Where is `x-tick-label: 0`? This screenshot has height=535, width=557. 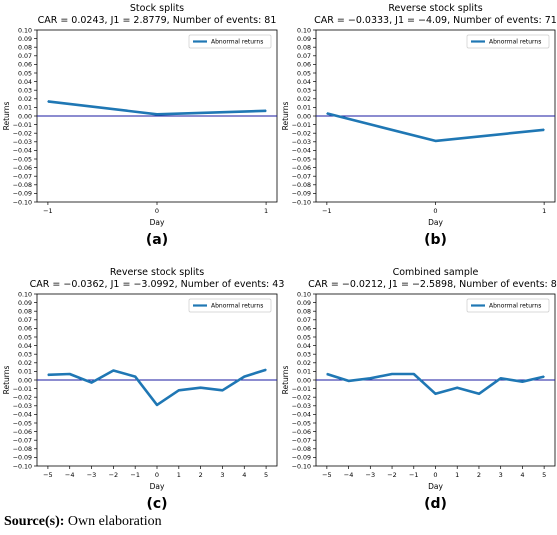 x-tick-label: 0 is located at coordinates (435, 211).